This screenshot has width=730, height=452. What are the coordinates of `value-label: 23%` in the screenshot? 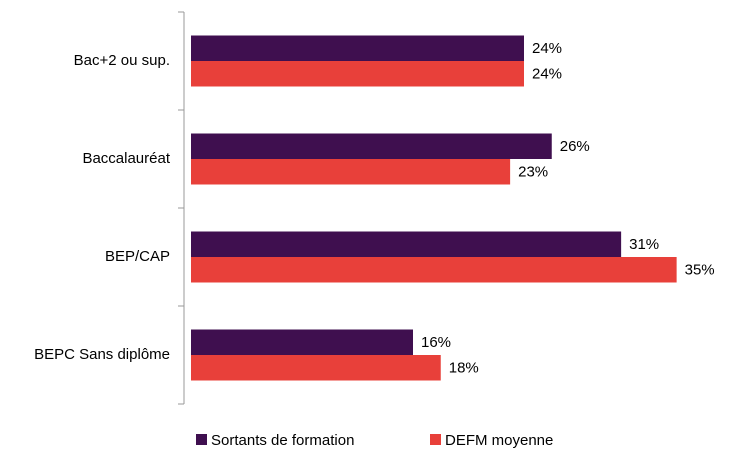 It's located at (533, 172).